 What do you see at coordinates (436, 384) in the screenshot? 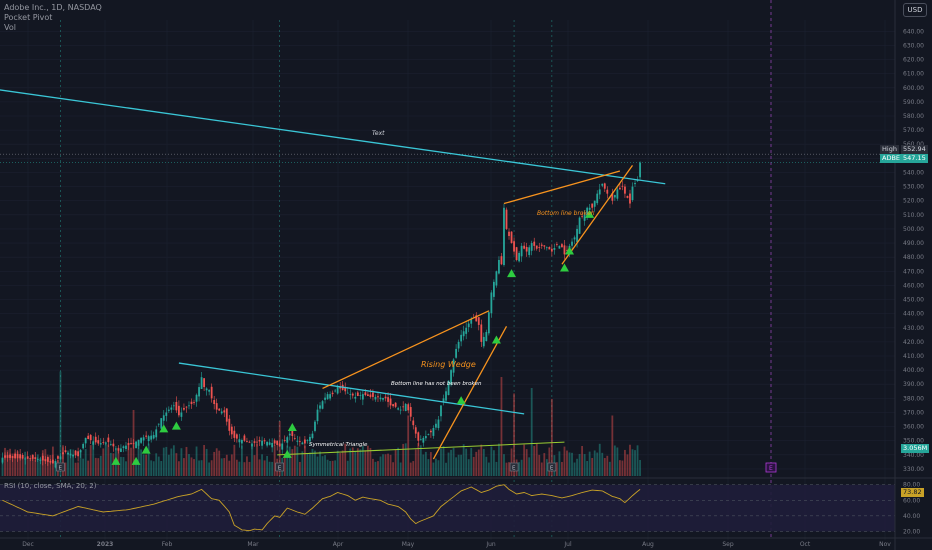
I see `annotation-bottom-not-broken: Bottom line has not been broken` at bounding box center [436, 384].